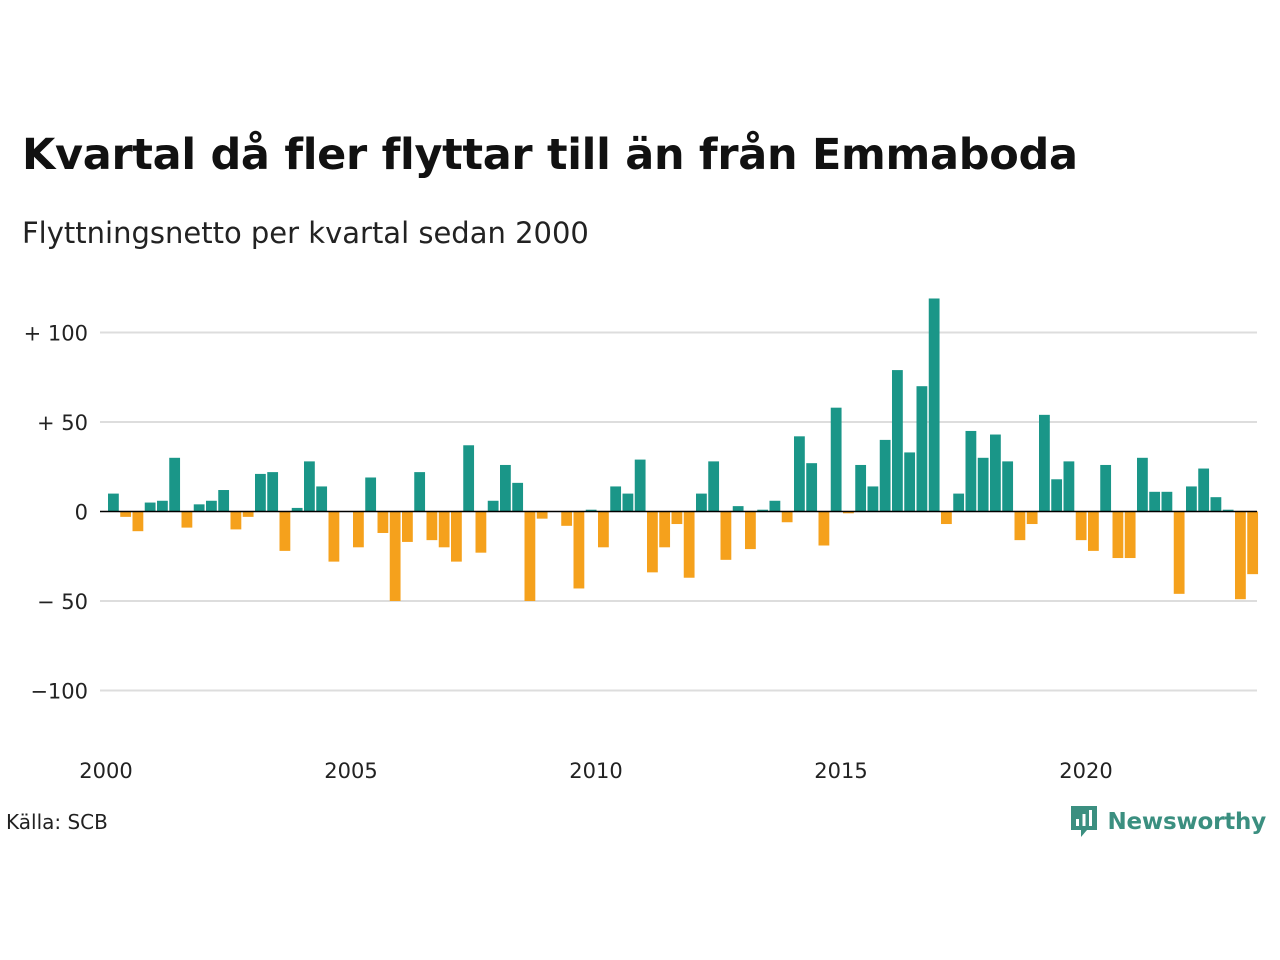 The width and height of the screenshot is (1280, 960). What do you see at coordinates (105, 771) in the screenshot?
I see `x-tick-label: 2000` at bounding box center [105, 771].